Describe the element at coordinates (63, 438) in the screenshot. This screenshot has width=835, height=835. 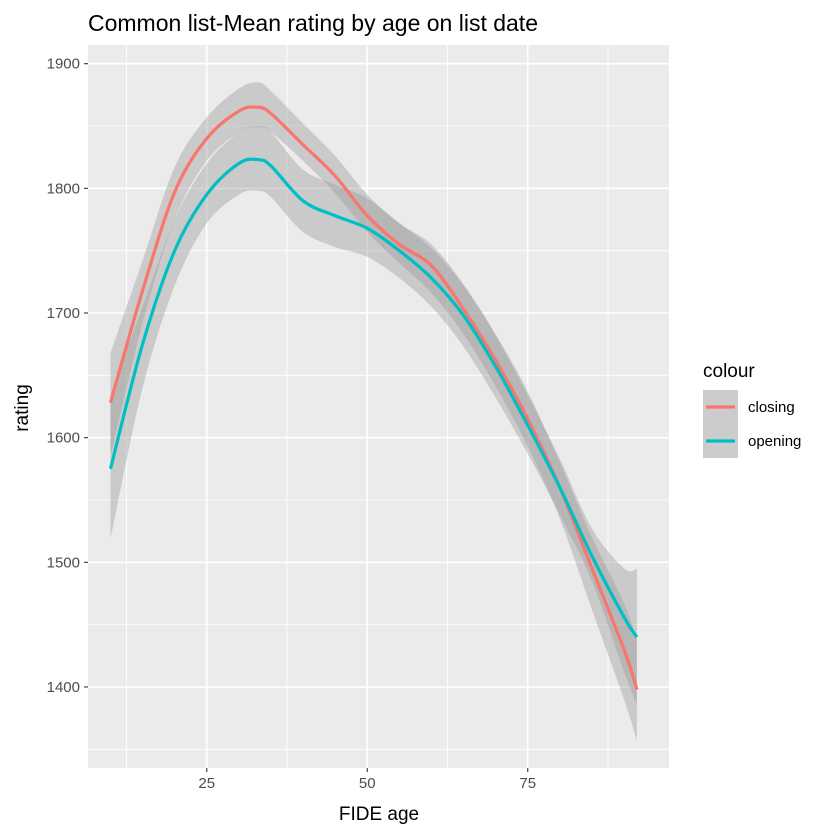
I see `y-tick-label: 1600` at that location.